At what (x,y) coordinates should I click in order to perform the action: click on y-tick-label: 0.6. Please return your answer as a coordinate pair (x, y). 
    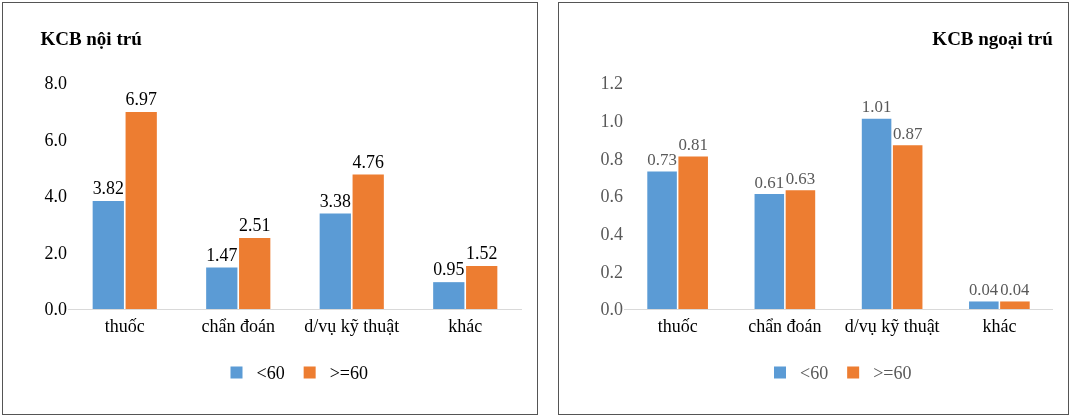
    Looking at the image, I should click on (611, 196).